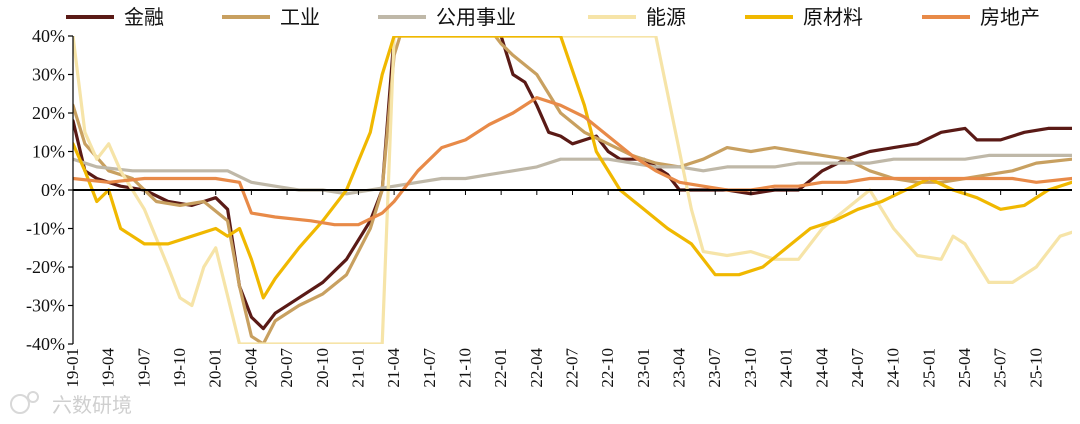 This screenshot has height=424, width=1080. Describe the element at coordinates (536, 368) in the screenshot. I see `x-tick-label: 22-04` at that location.